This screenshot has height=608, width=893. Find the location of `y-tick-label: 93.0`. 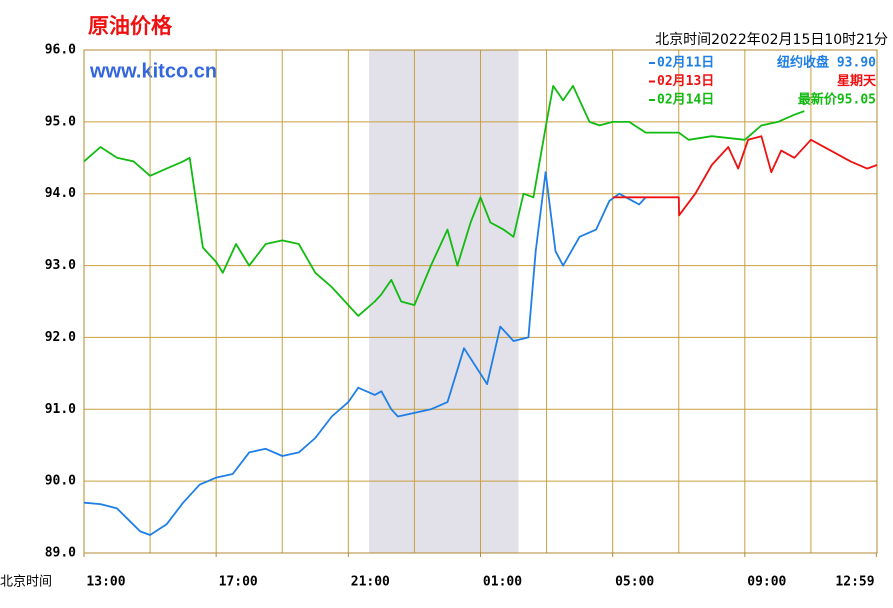

y-tick-label: 93.0 is located at coordinates (60, 265).